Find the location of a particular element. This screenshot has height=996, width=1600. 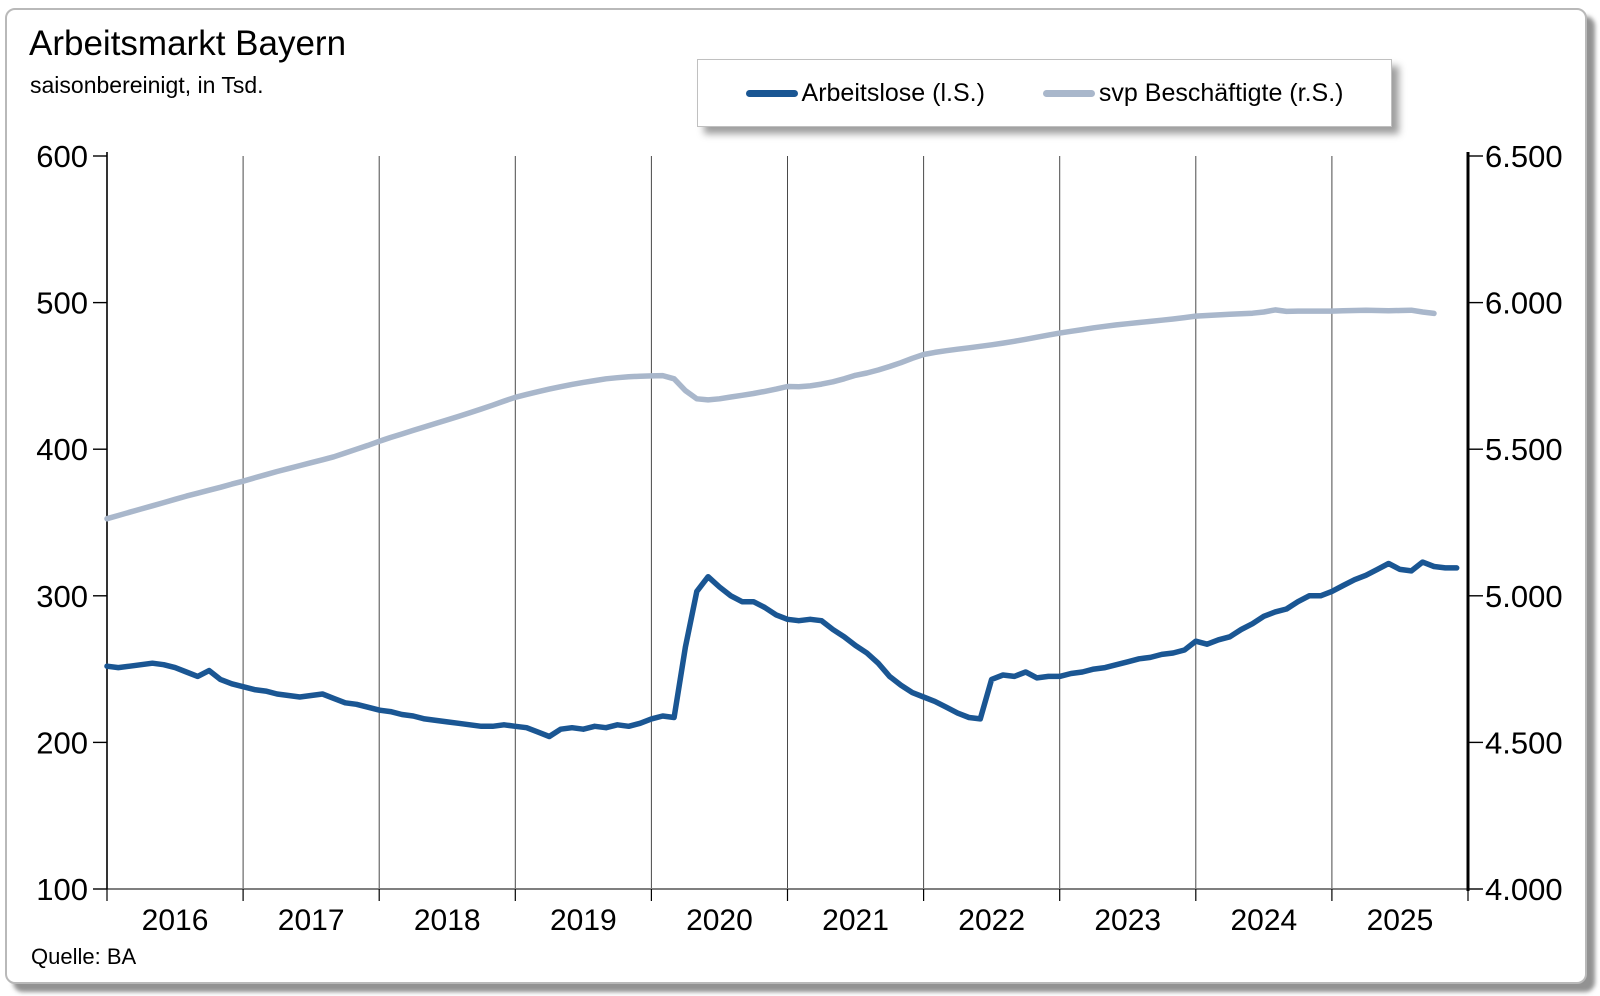

x-tick-label: 2020 is located at coordinates (719, 920).